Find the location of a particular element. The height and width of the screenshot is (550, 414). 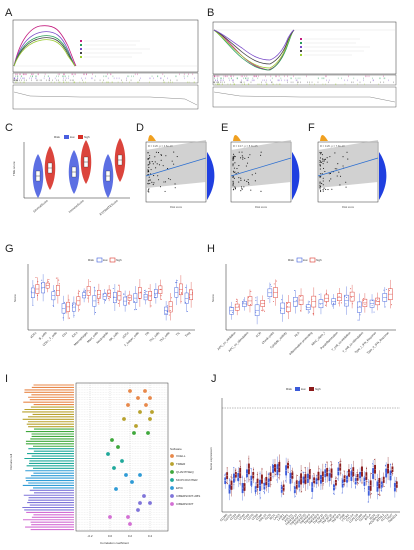

software-legend-swatch is located at coordinates (172, 480).